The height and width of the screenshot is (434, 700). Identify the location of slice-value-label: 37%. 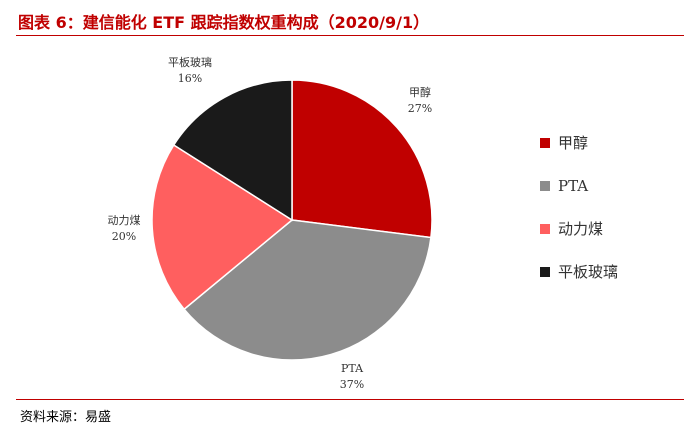
(352, 384).